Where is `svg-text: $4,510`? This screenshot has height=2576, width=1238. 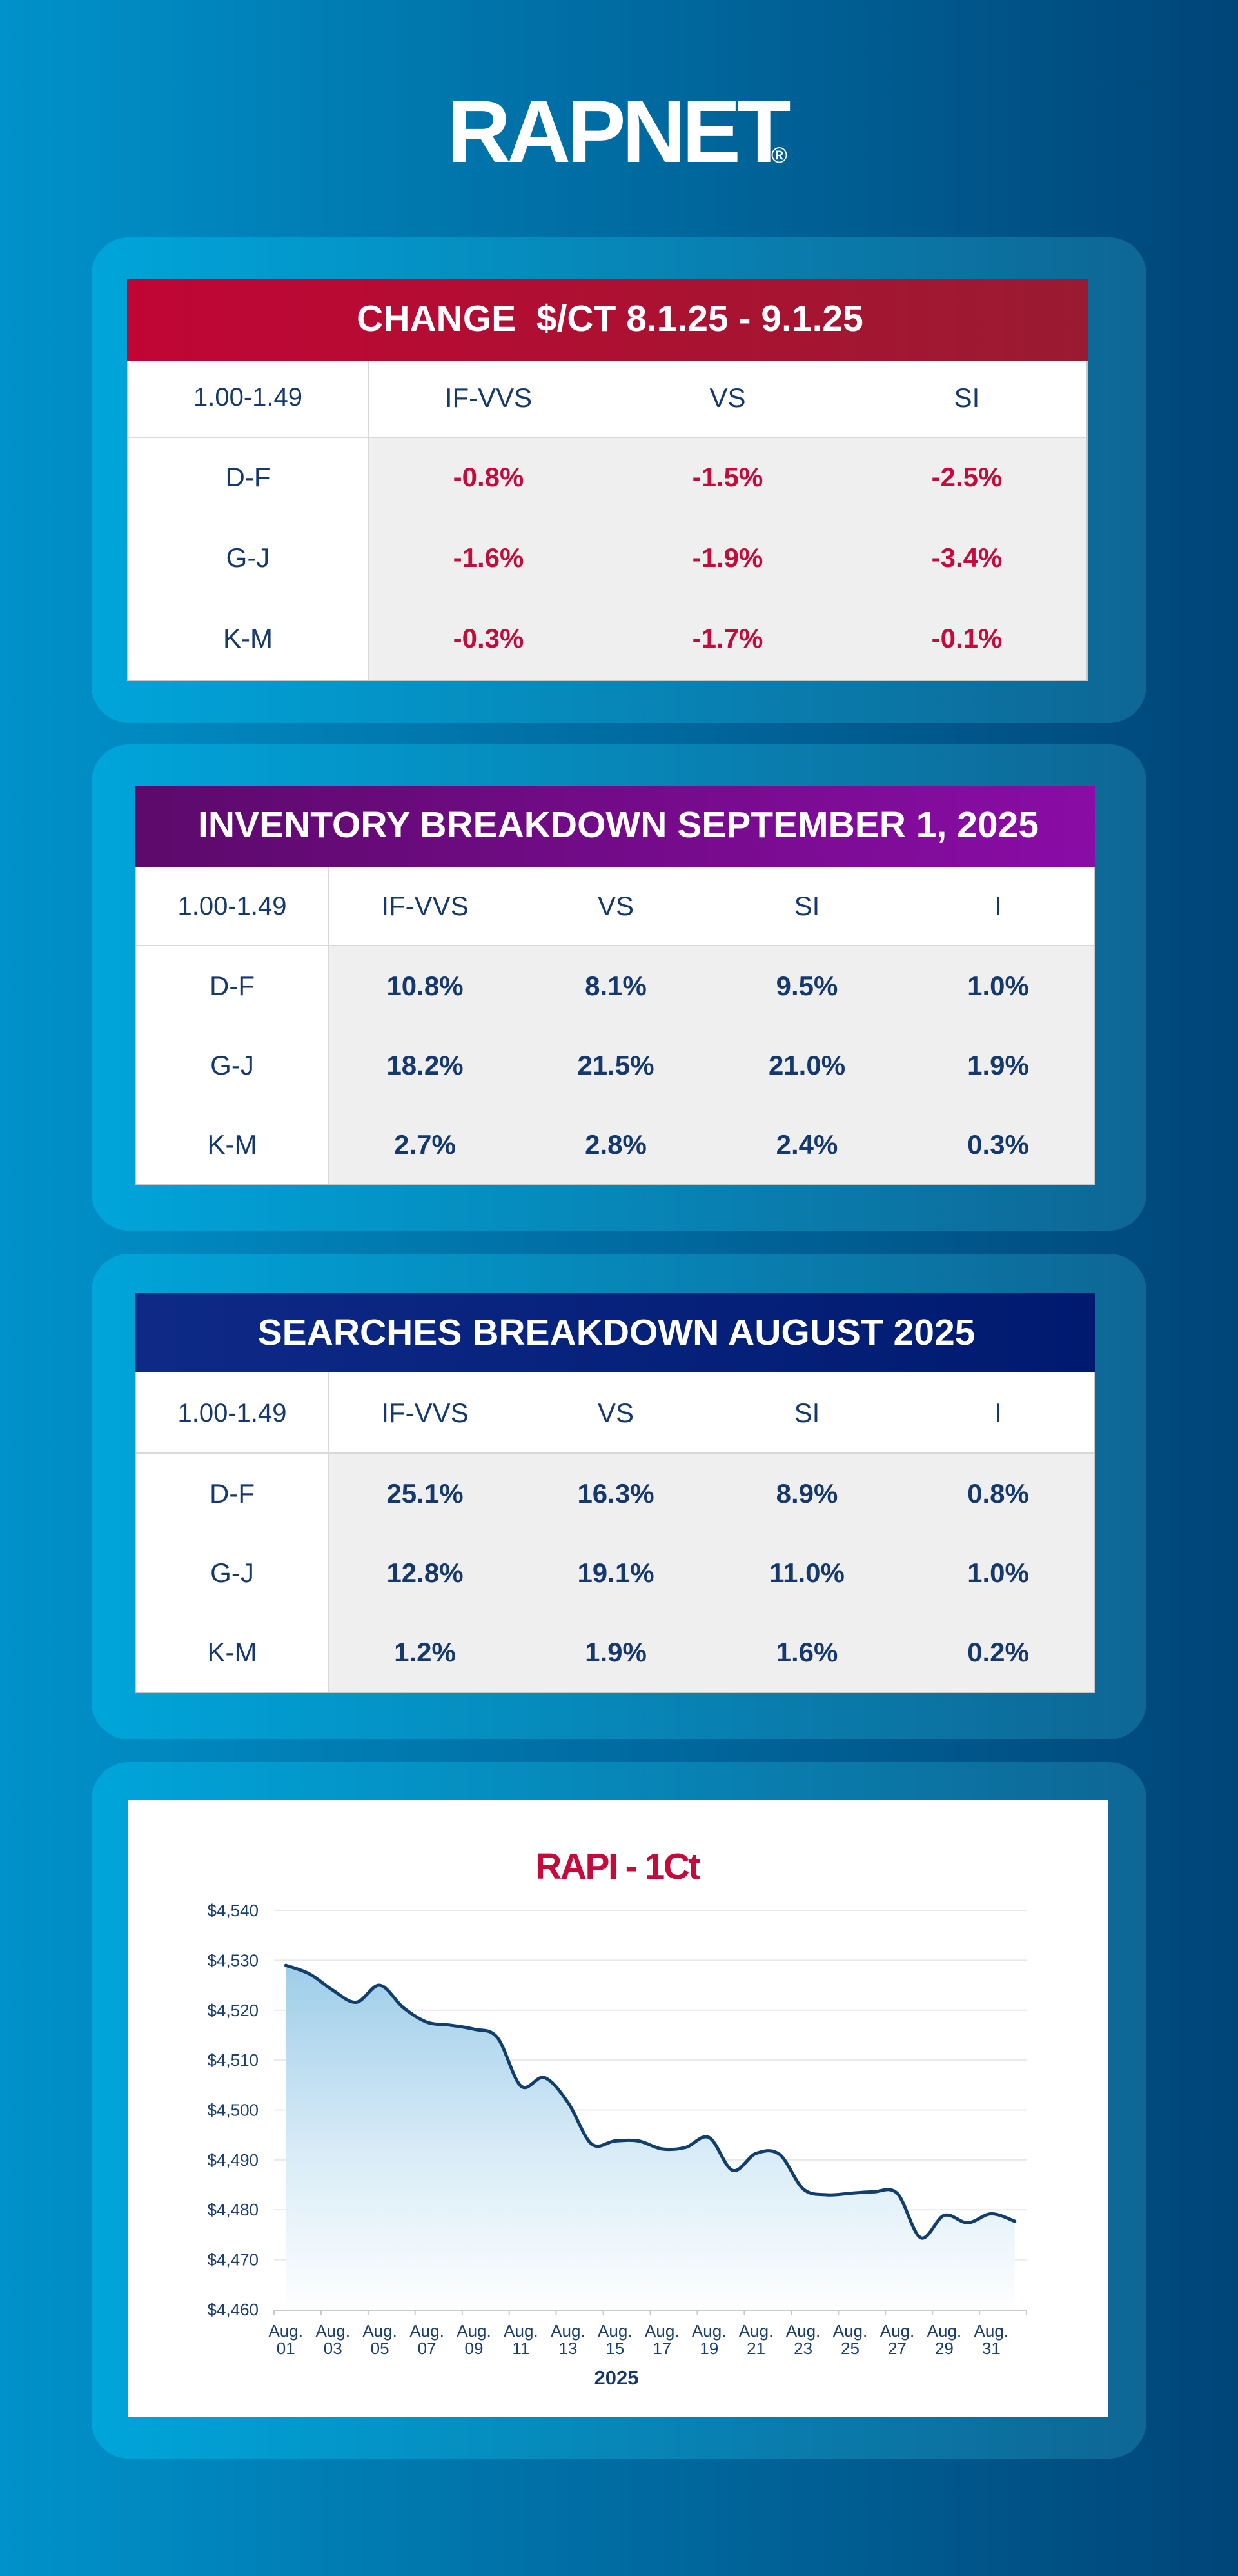
svg-text: $4,510 is located at coordinates (233, 2060).